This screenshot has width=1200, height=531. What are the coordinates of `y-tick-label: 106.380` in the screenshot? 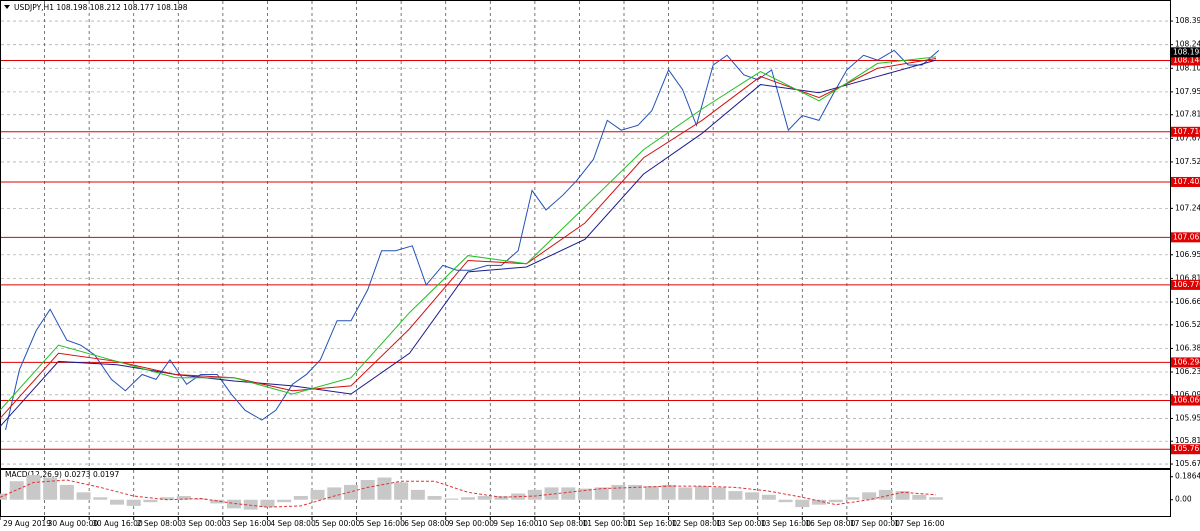 It's located at (1187, 347).